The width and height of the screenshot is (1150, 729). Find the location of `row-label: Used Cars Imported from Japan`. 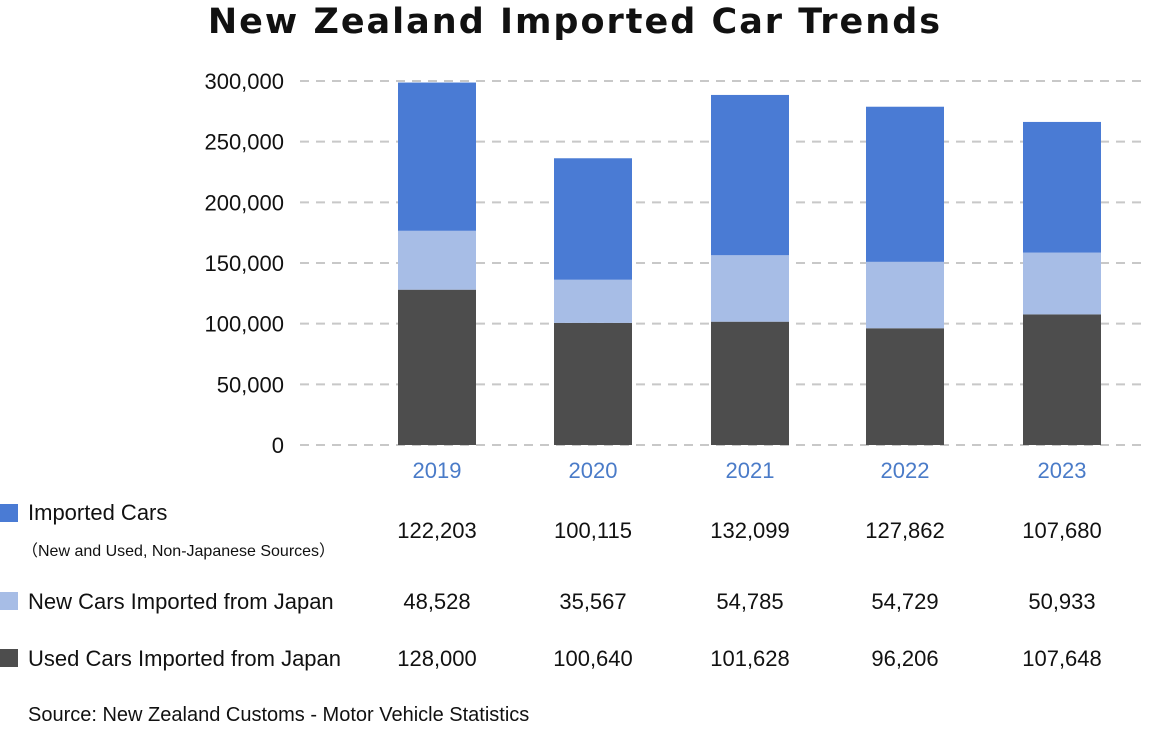

row-label: Used Cars Imported from Japan is located at coordinates (185, 658).